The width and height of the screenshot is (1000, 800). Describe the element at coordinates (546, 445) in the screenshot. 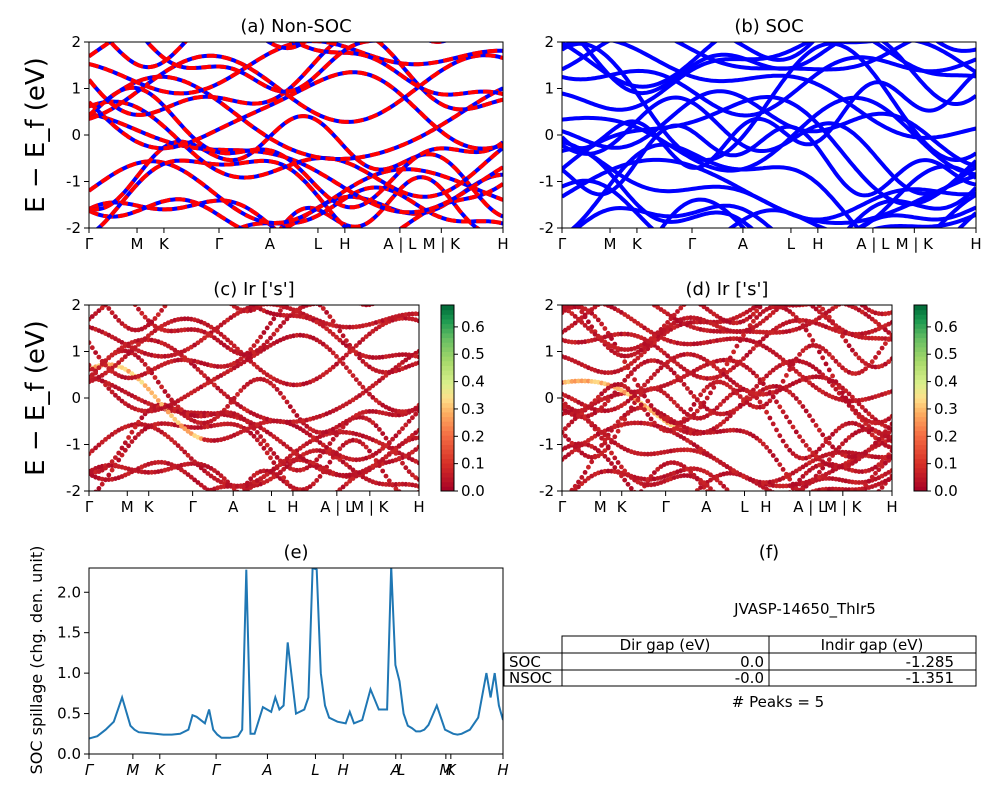

I see `ytick-label: -1` at that location.